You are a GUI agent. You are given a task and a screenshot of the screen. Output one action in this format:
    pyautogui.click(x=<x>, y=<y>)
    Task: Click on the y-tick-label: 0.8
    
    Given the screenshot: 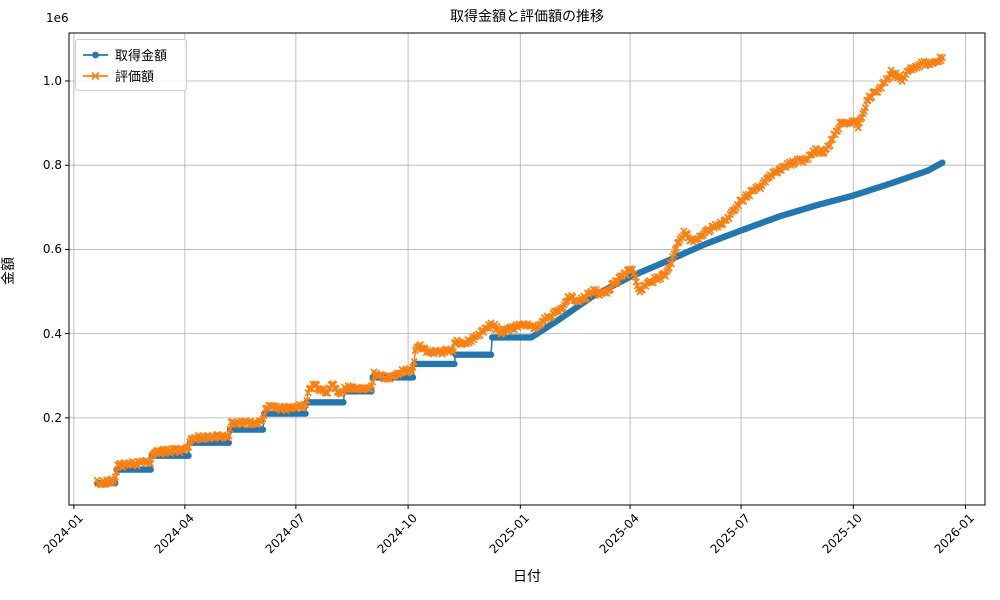 What is the action you would take?
    pyautogui.click(x=52, y=165)
    